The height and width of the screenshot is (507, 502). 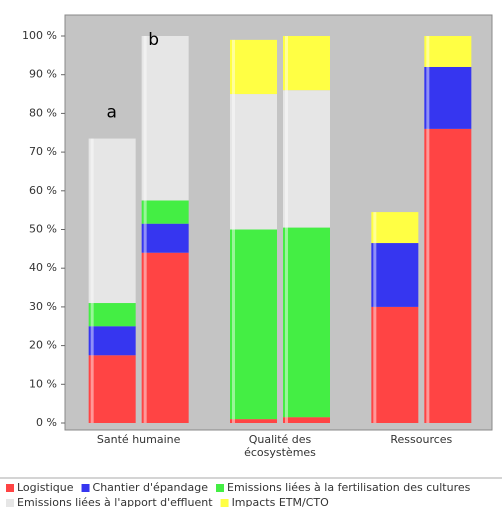 I want to click on y-tick-label: 70 %, so click(x=43, y=151).